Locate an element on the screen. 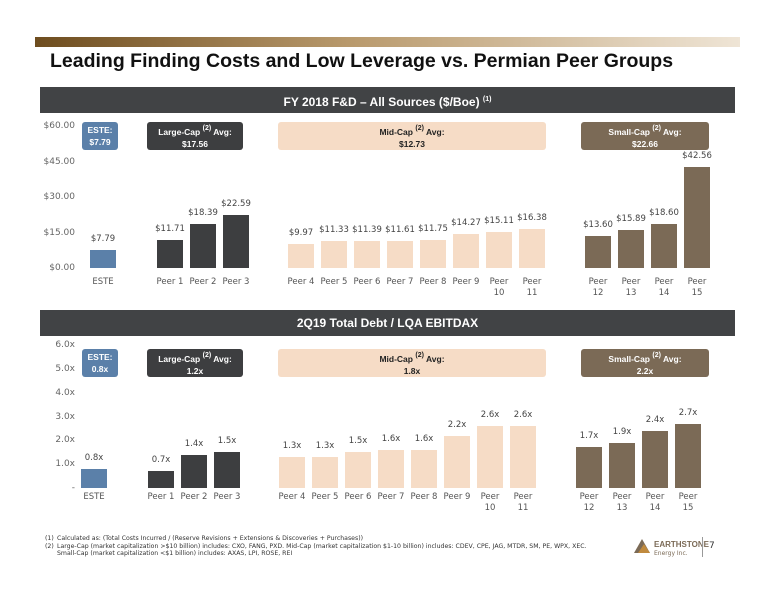 This screenshot has width=776, height=600. y-tick-label: $60.00 is located at coordinates (59, 126).